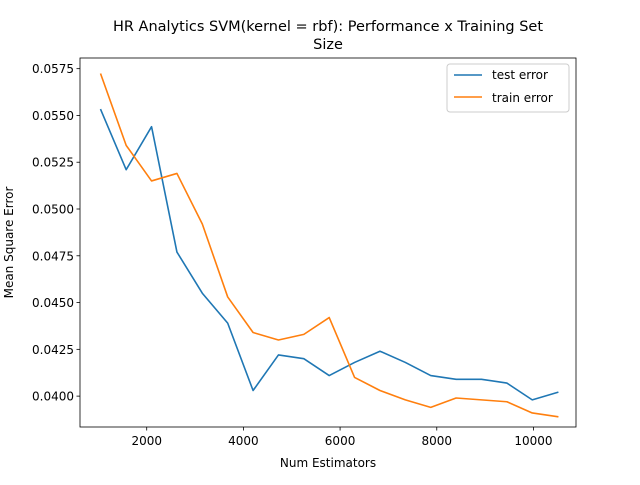  What do you see at coordinates (53, 210) in the screenshot?
I see `y-tick-label: 0.0500` at bounding box center [53, 210].